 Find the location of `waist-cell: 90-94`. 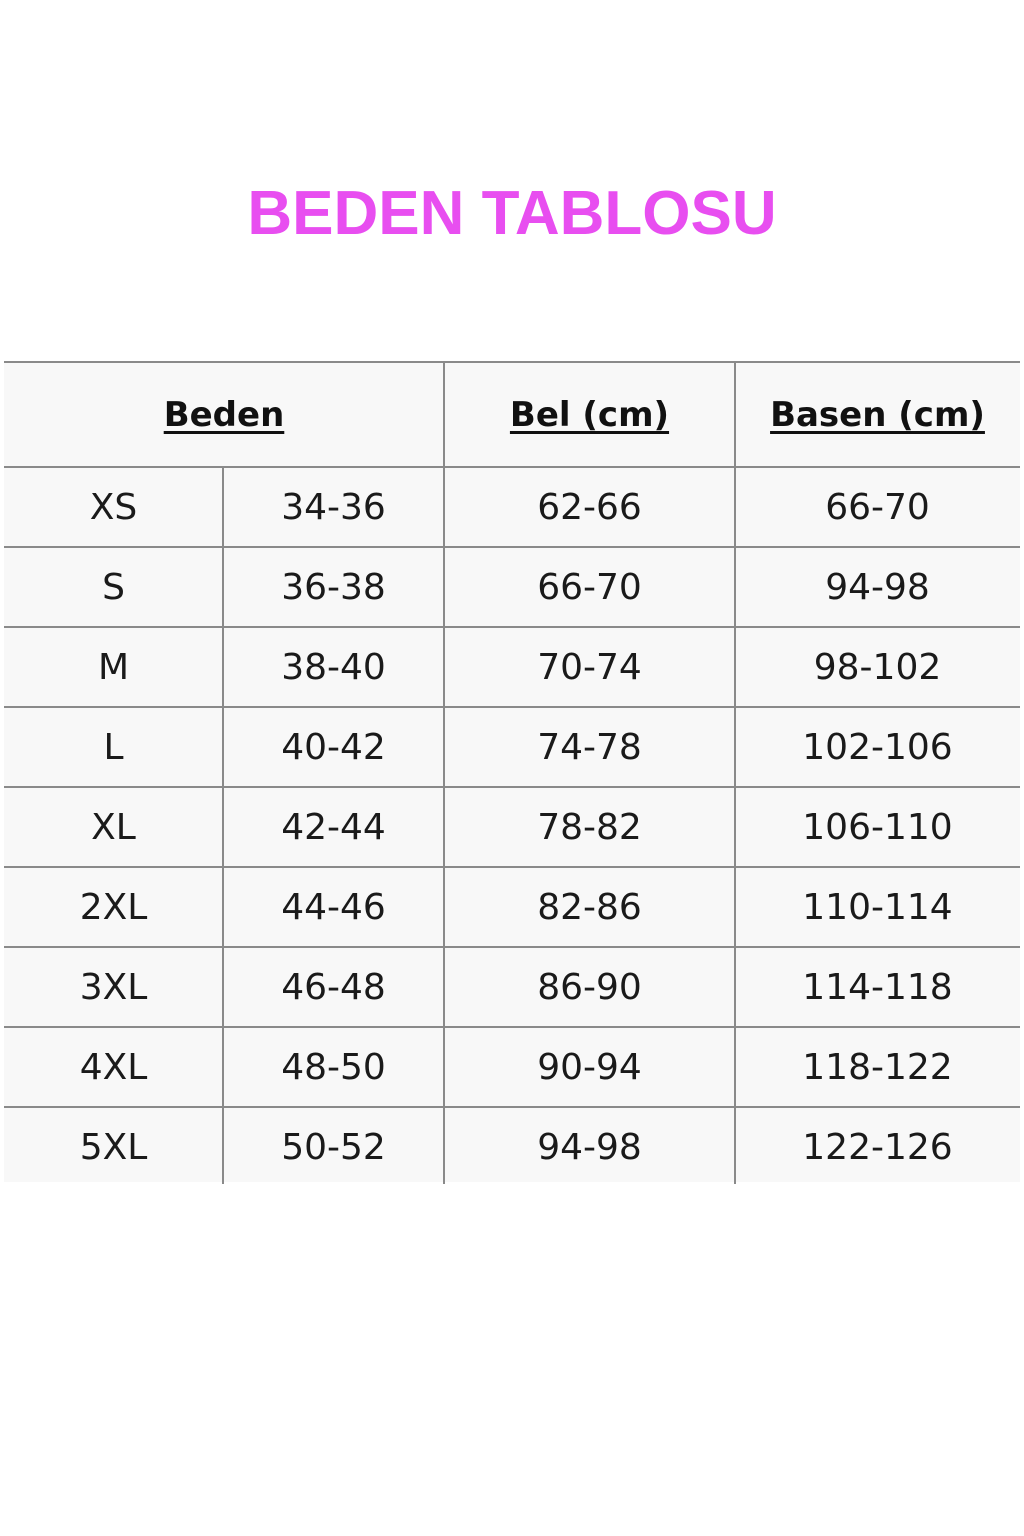

waist-cell: 90-94 is located at coordinates (589, 1067).